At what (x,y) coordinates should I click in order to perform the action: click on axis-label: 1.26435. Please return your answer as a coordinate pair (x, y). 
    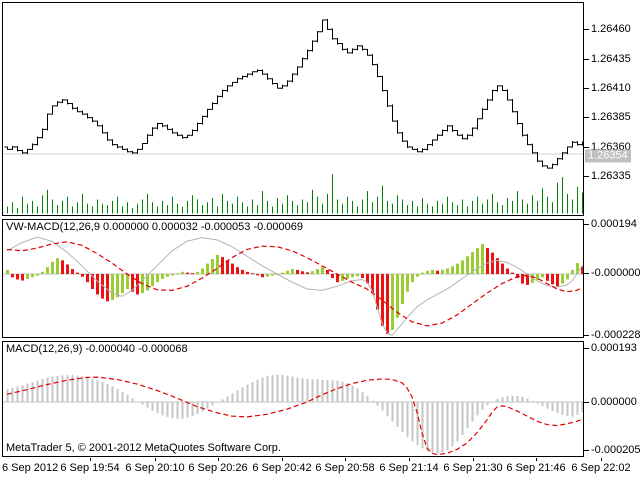
    Looking at the image, I should click on (611, 59).